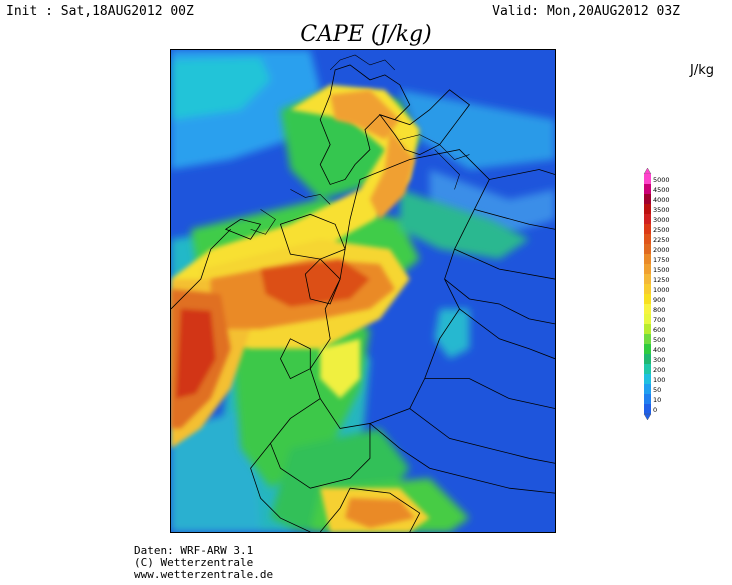 The width and height of the screenshot is (732, 585). I want to click on legend-label: 1500, so click(661, 270).